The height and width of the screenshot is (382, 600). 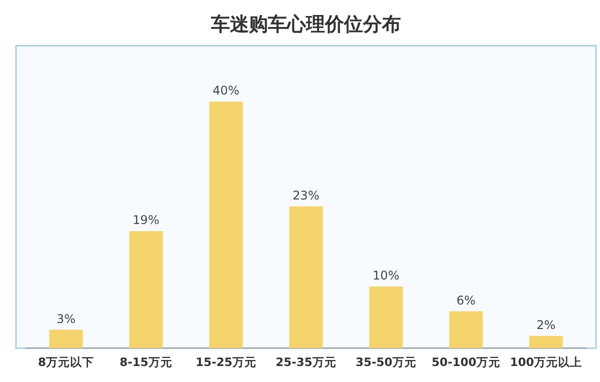 What do you see at coordinates (466, 300) in the screenshot?
I see `data-label: 6%` at bounding box center [466, 300].